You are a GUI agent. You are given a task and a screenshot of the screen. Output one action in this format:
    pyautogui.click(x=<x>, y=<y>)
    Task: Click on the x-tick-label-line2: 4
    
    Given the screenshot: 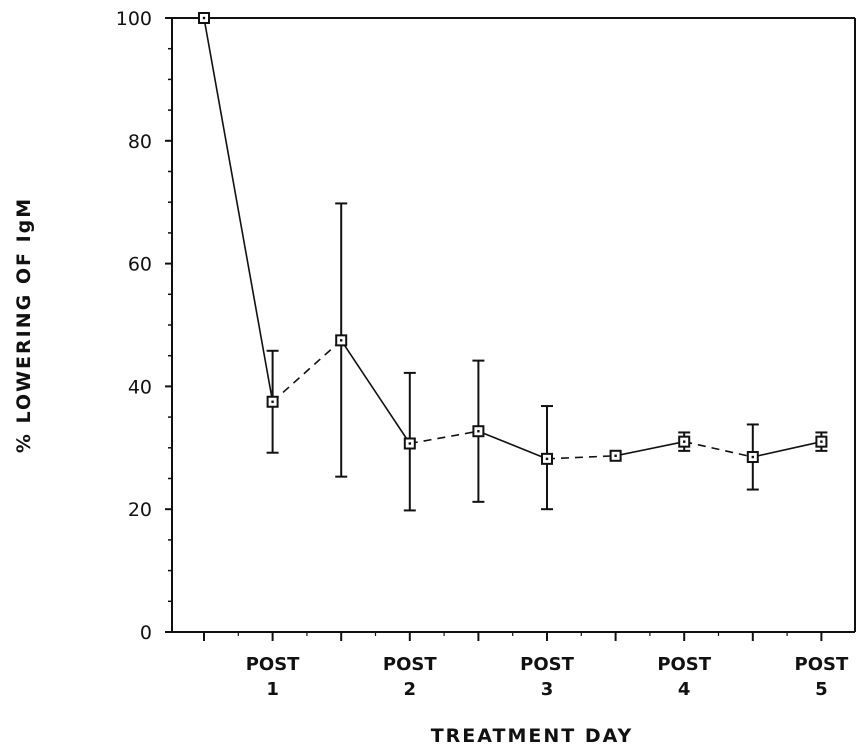 What is the action you would take?
    pyautogui.click(x=684, y=689)
    